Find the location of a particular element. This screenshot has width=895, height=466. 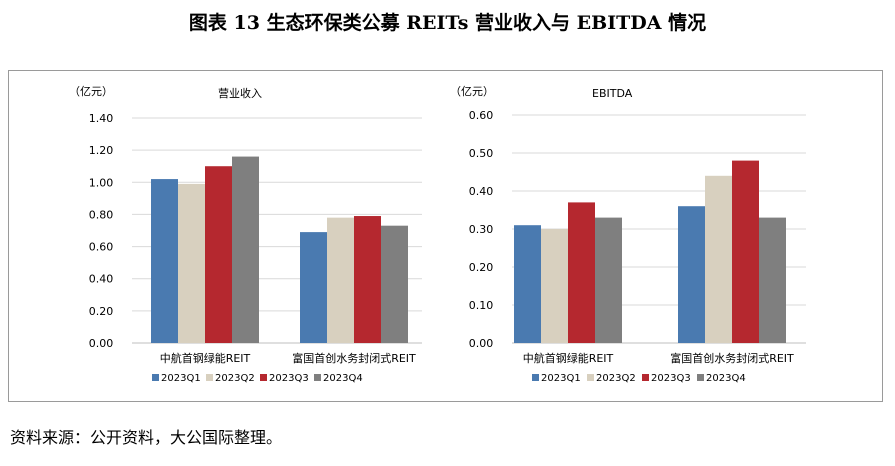

legend-label-1-2: 2023Q3 is located at coordinates (671, 378).